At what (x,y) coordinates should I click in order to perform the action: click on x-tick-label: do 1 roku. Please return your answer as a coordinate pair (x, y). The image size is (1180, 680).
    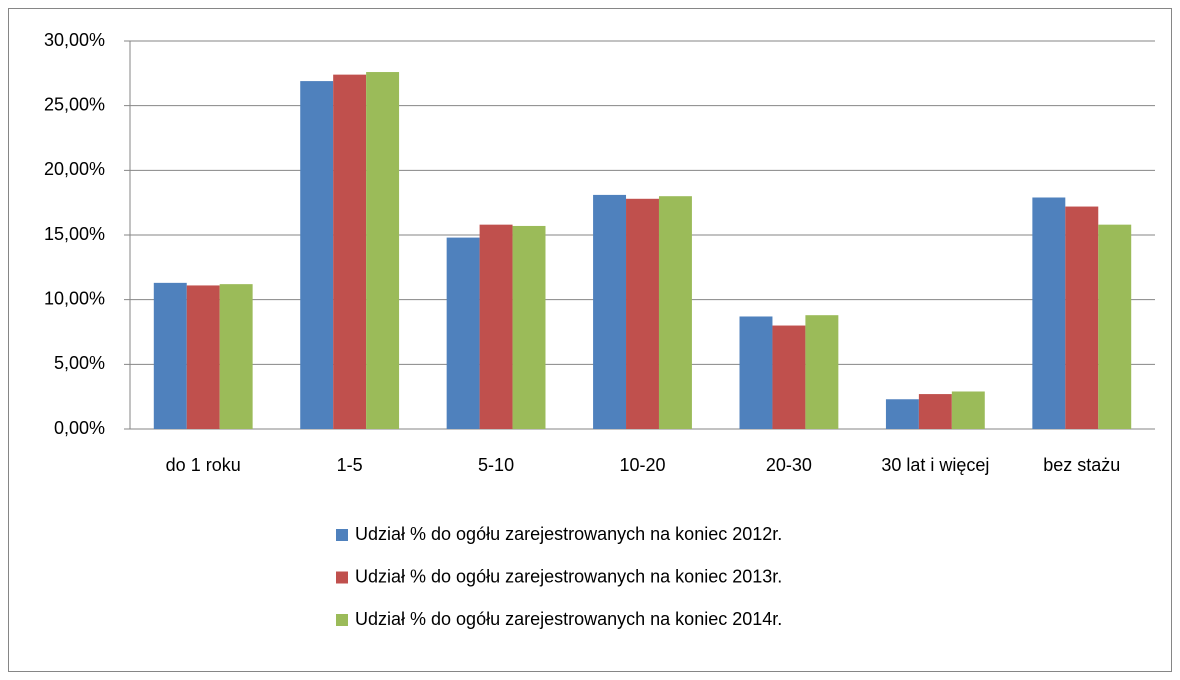
    Looking at the image, I should click on (203, 465).